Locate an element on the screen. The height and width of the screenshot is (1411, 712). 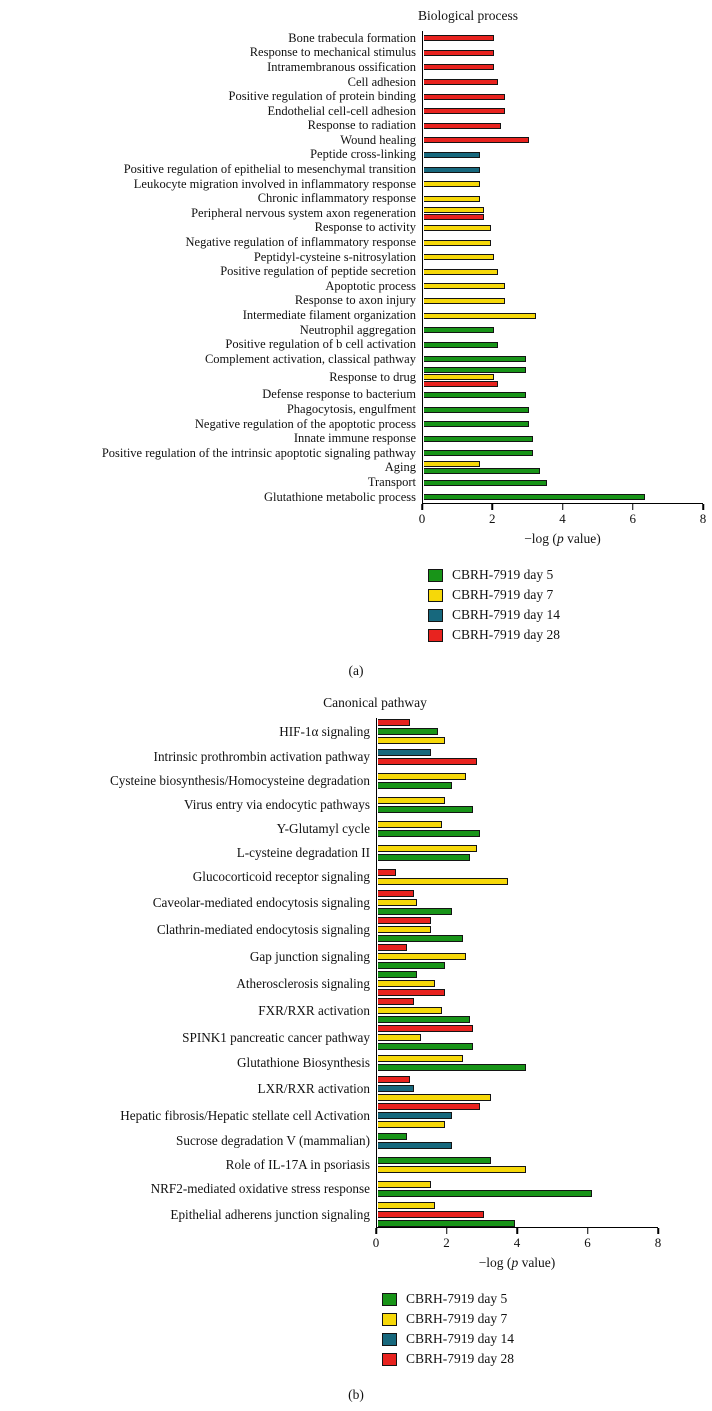
chart-row: NRF2-mediated oxidative stress response is located at coordinates (356, 1189).